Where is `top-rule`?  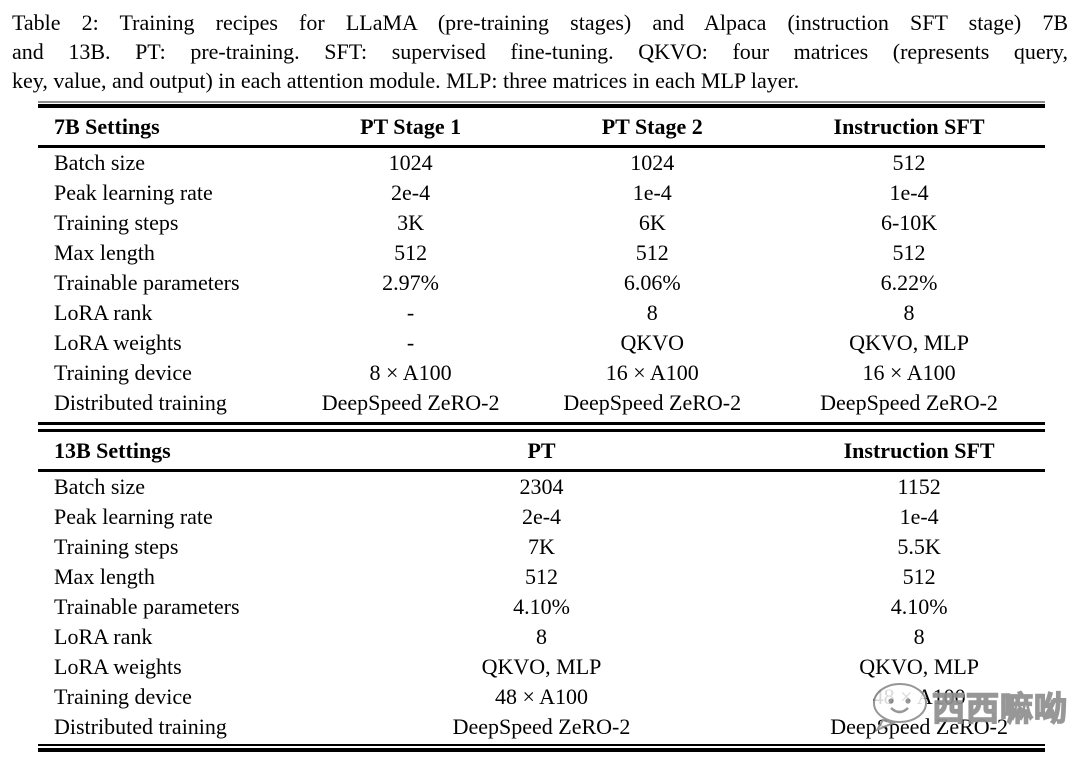 top-rule is located at coordinates (541, 104).